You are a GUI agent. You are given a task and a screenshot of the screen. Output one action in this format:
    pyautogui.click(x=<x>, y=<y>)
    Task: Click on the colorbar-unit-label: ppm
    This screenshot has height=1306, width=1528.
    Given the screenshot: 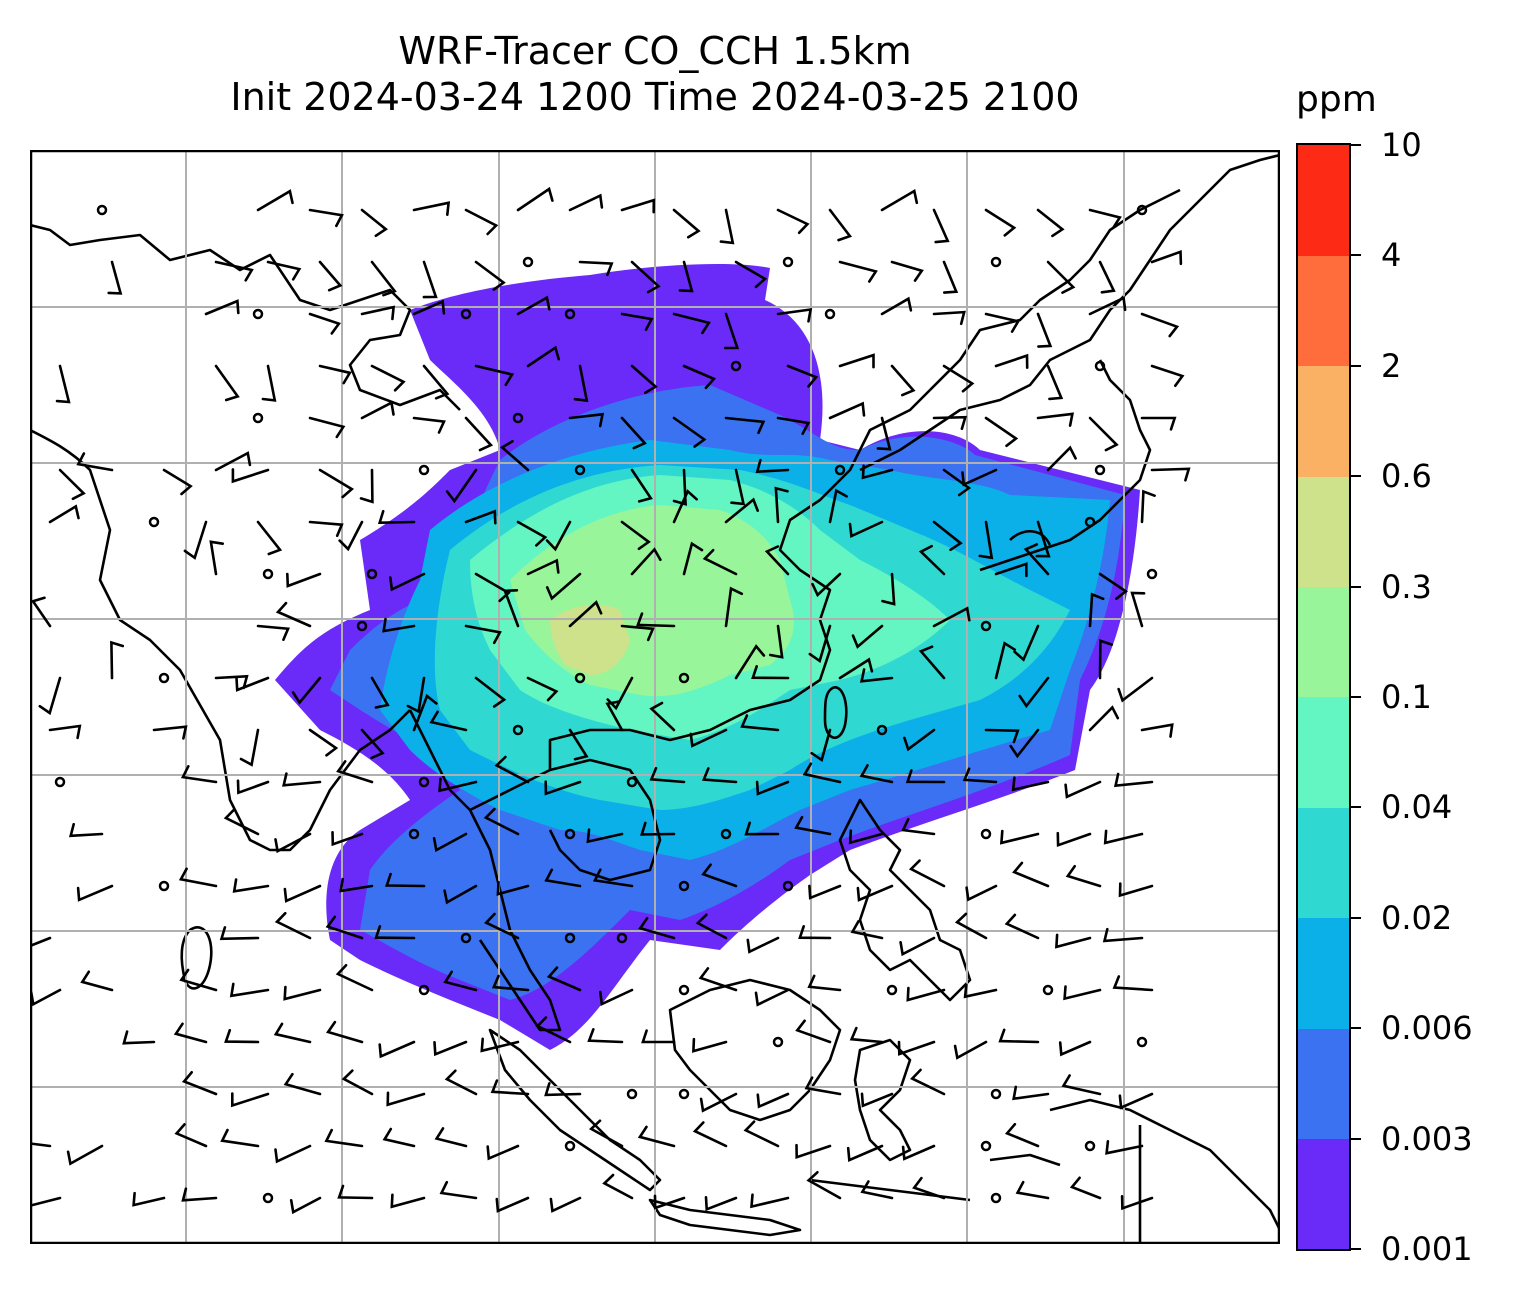 What is the action you would take?
    pyautogui.click(x=1336, y=99)
    